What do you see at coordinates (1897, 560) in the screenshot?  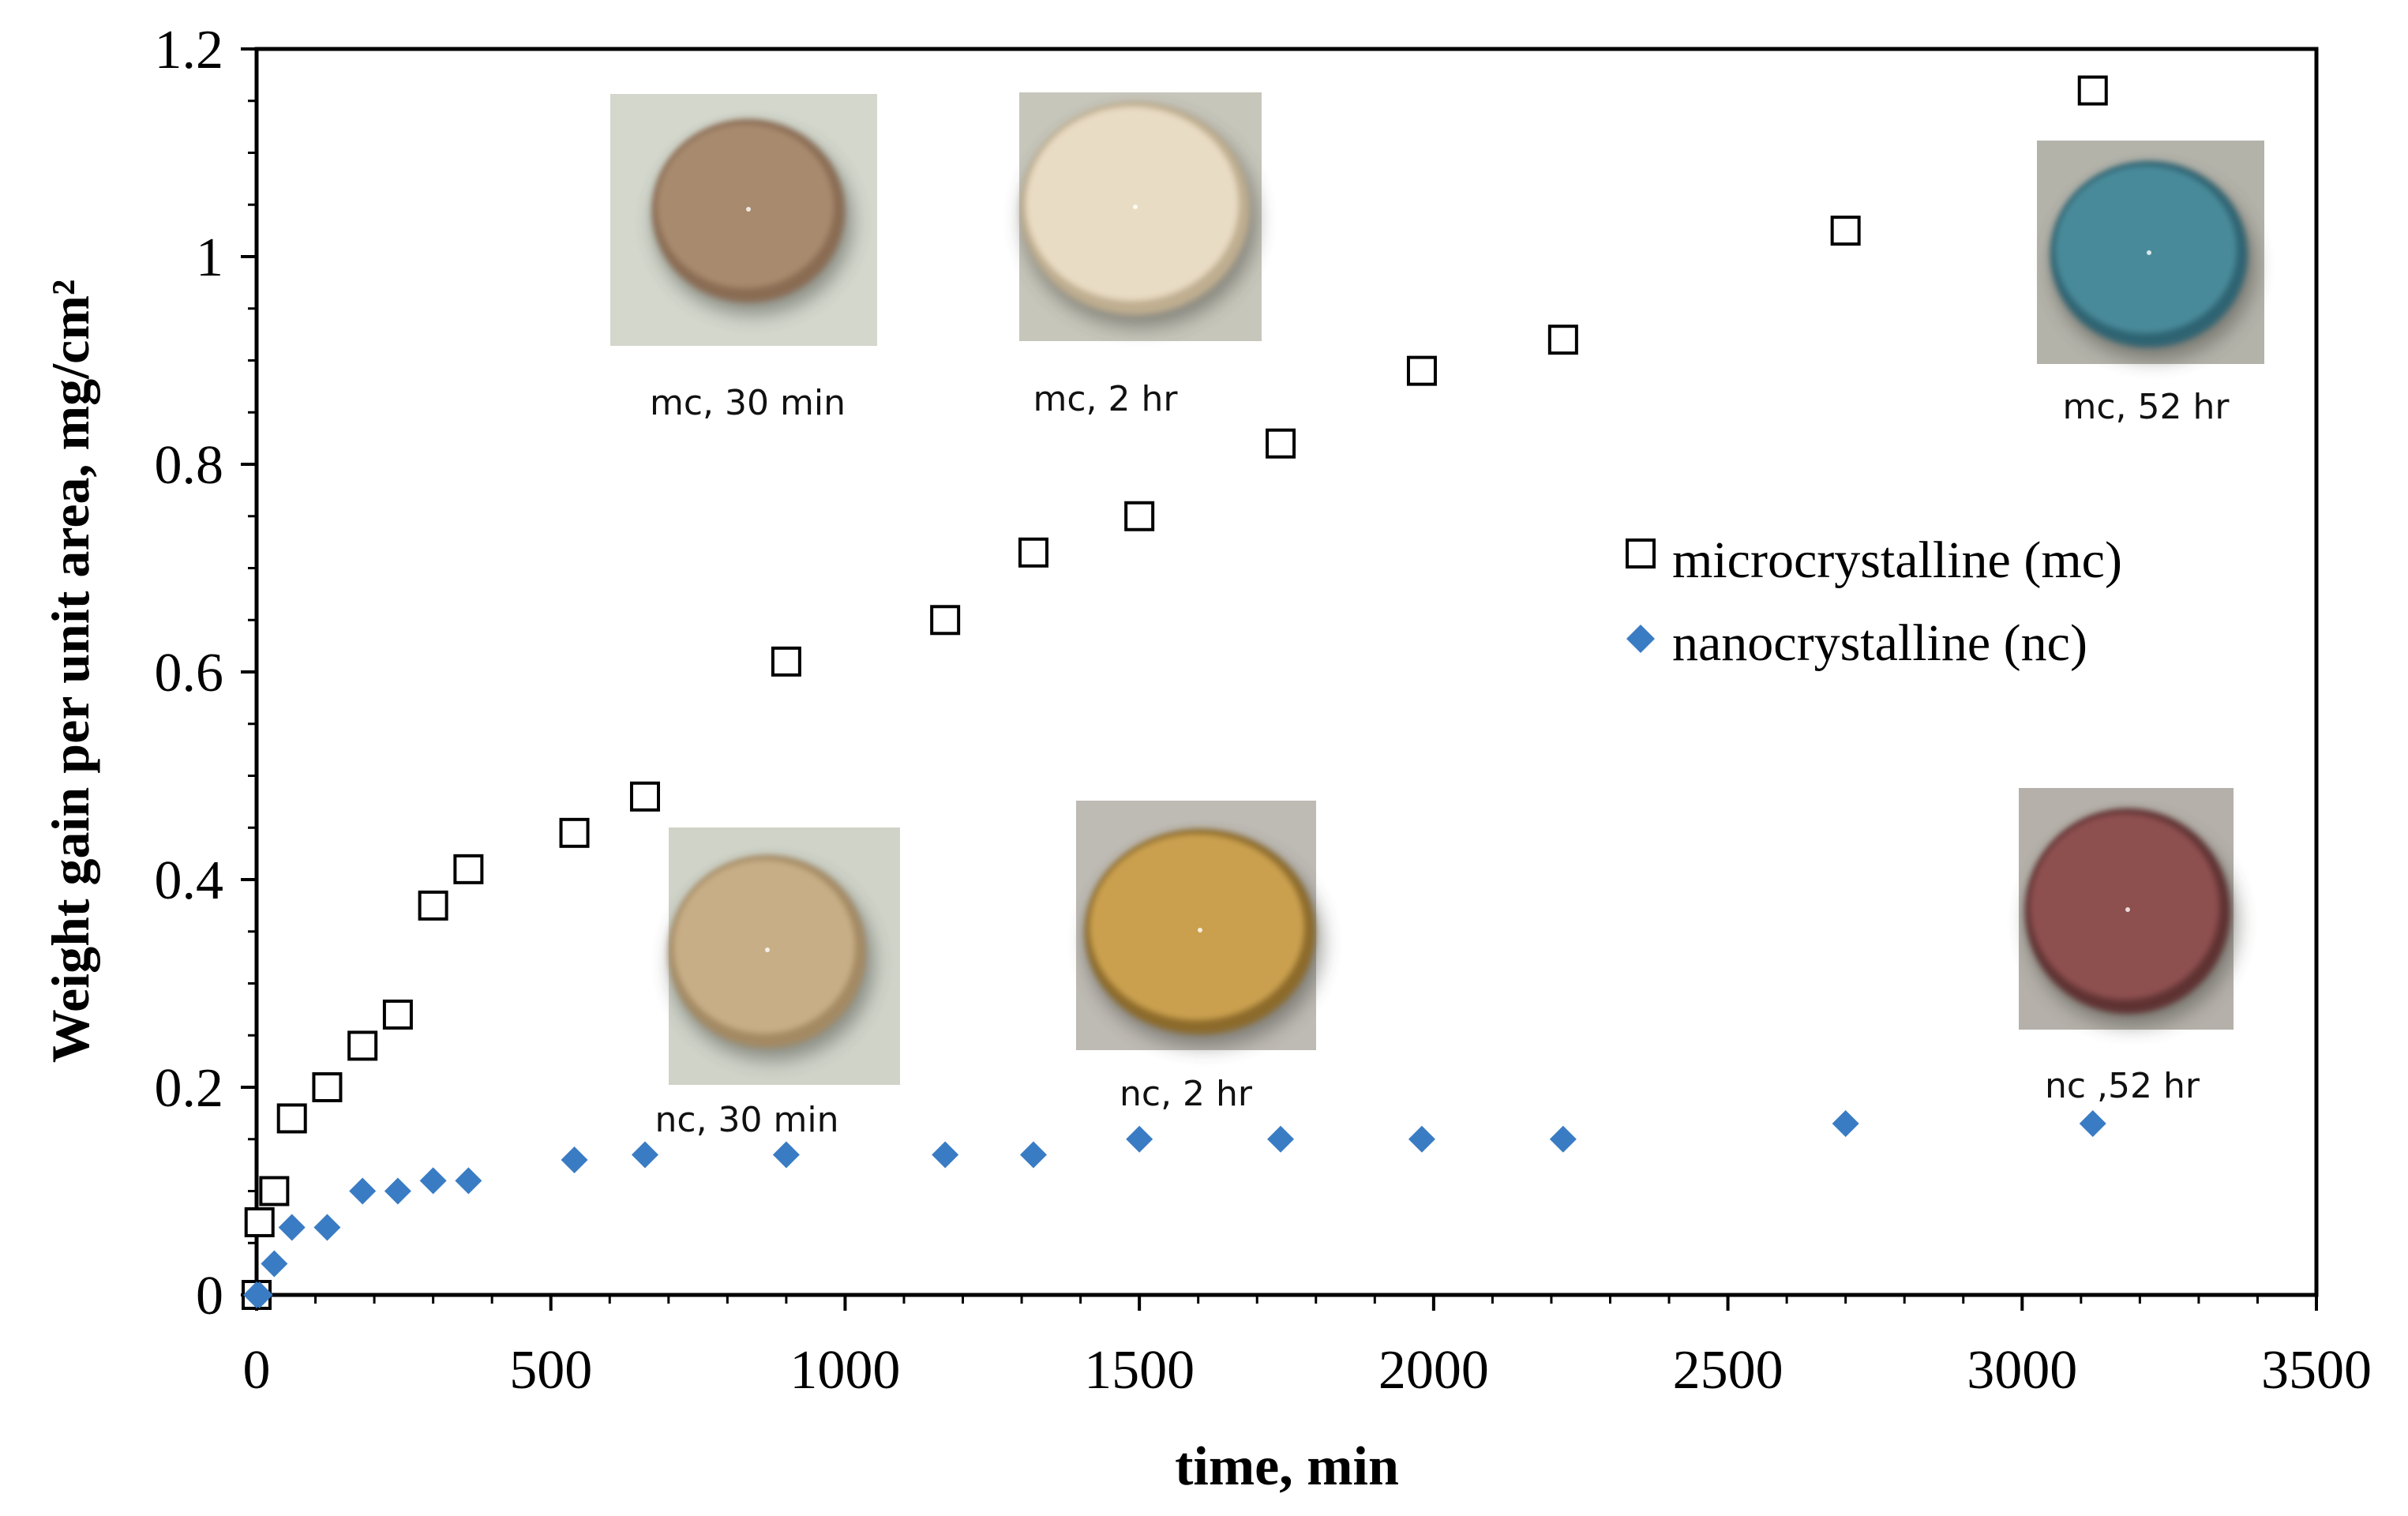 I see `legend-label-mc: microcrystalline (mc)` at bounding box center [1897, 560].